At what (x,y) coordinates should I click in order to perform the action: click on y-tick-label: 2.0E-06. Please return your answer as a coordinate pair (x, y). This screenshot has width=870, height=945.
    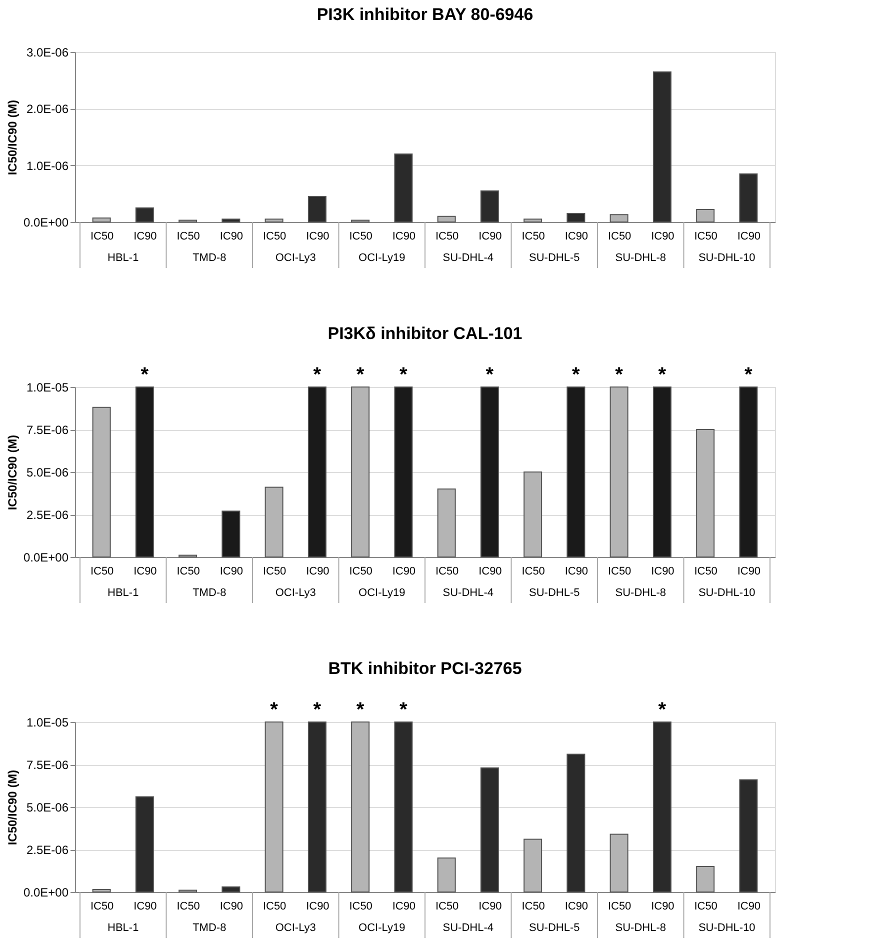
    Looking at the image, I should click on (47, 109).